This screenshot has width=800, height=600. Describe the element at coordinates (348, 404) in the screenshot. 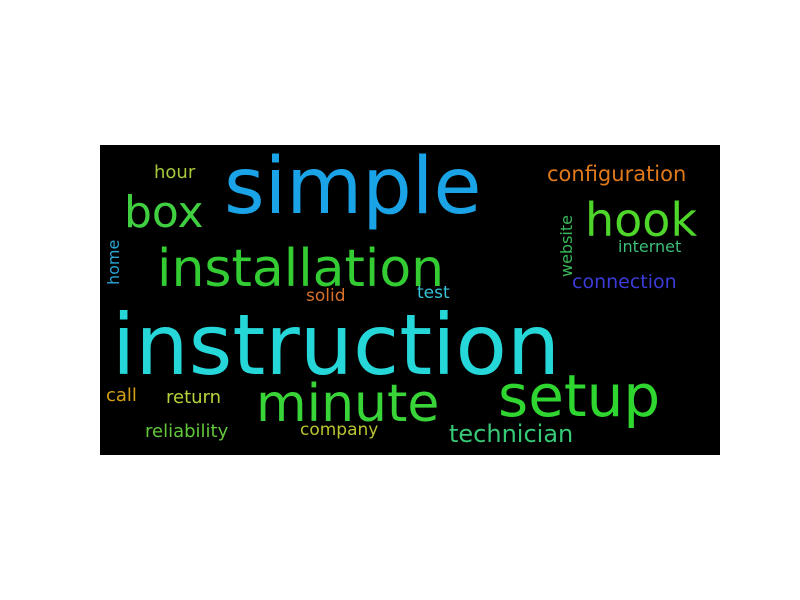

I see `word-minute: minute` at that location.